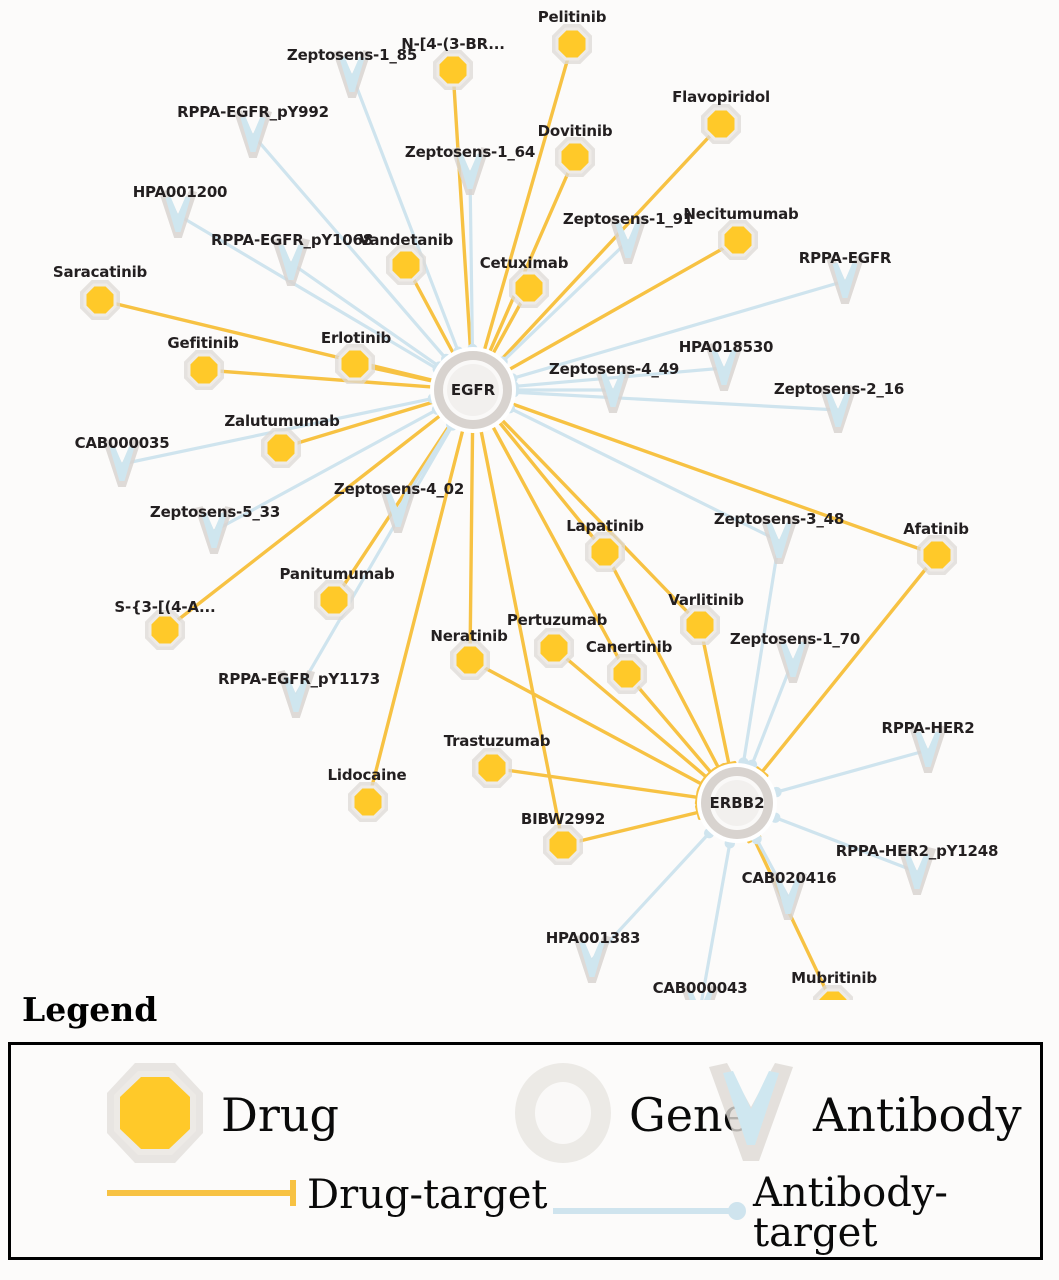  I want to click on legend-title: Legend, so click(90, 1009).